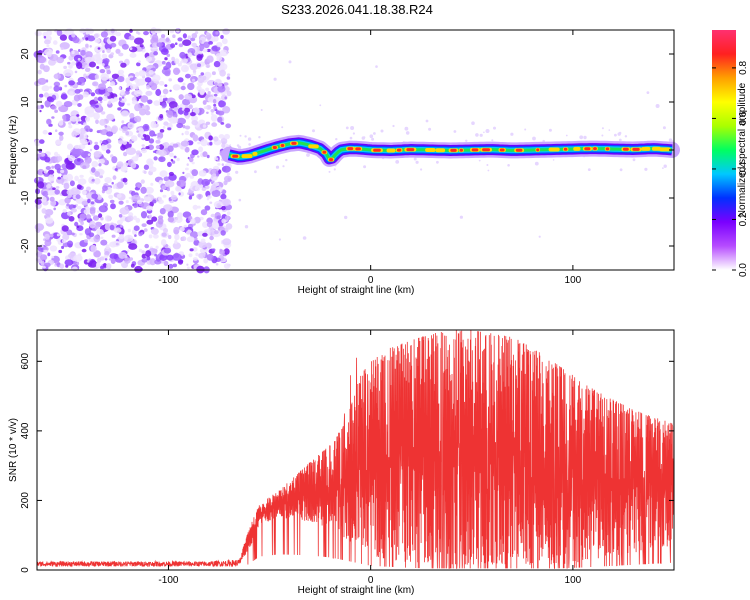 This screenshot has height=600, width=750. Describe the element at coordinates (371, 580) in the screenshot. I see `x-tick-label: 0` at that location.